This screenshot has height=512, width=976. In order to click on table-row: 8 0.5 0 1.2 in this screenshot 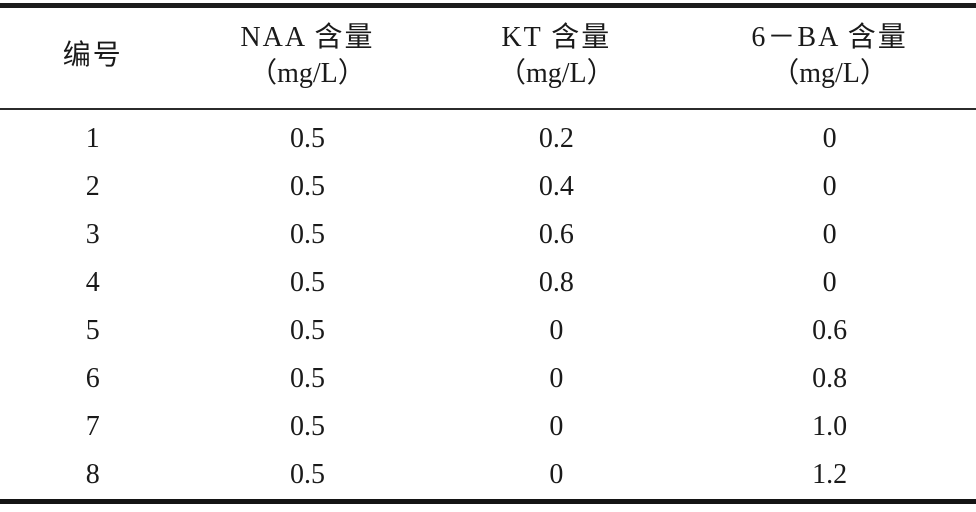, I will do `click(488, 476)`.